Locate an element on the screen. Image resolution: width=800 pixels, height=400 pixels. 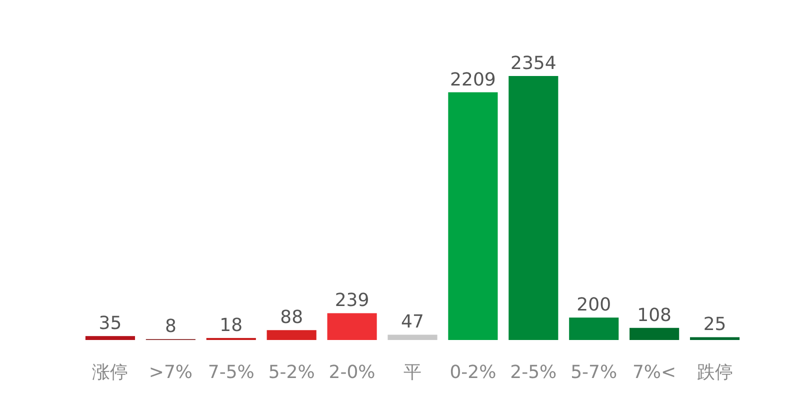
x-tick-label: 2-5% is located at coordinates (533, 372).